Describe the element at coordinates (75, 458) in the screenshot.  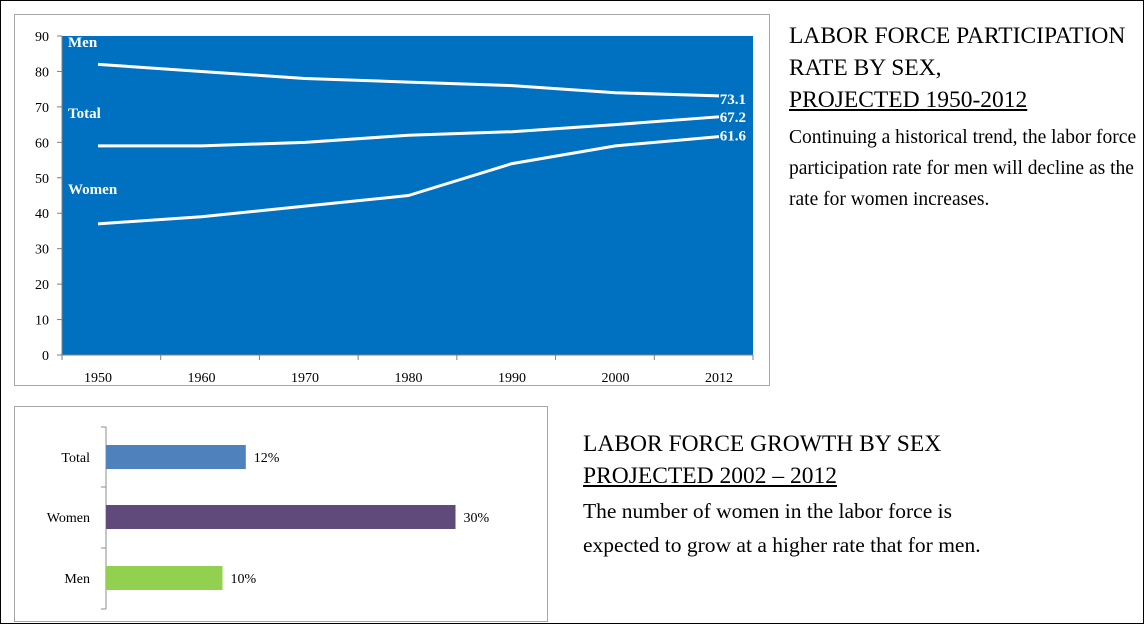
I see `bar-category-label-total: Total` at that location.